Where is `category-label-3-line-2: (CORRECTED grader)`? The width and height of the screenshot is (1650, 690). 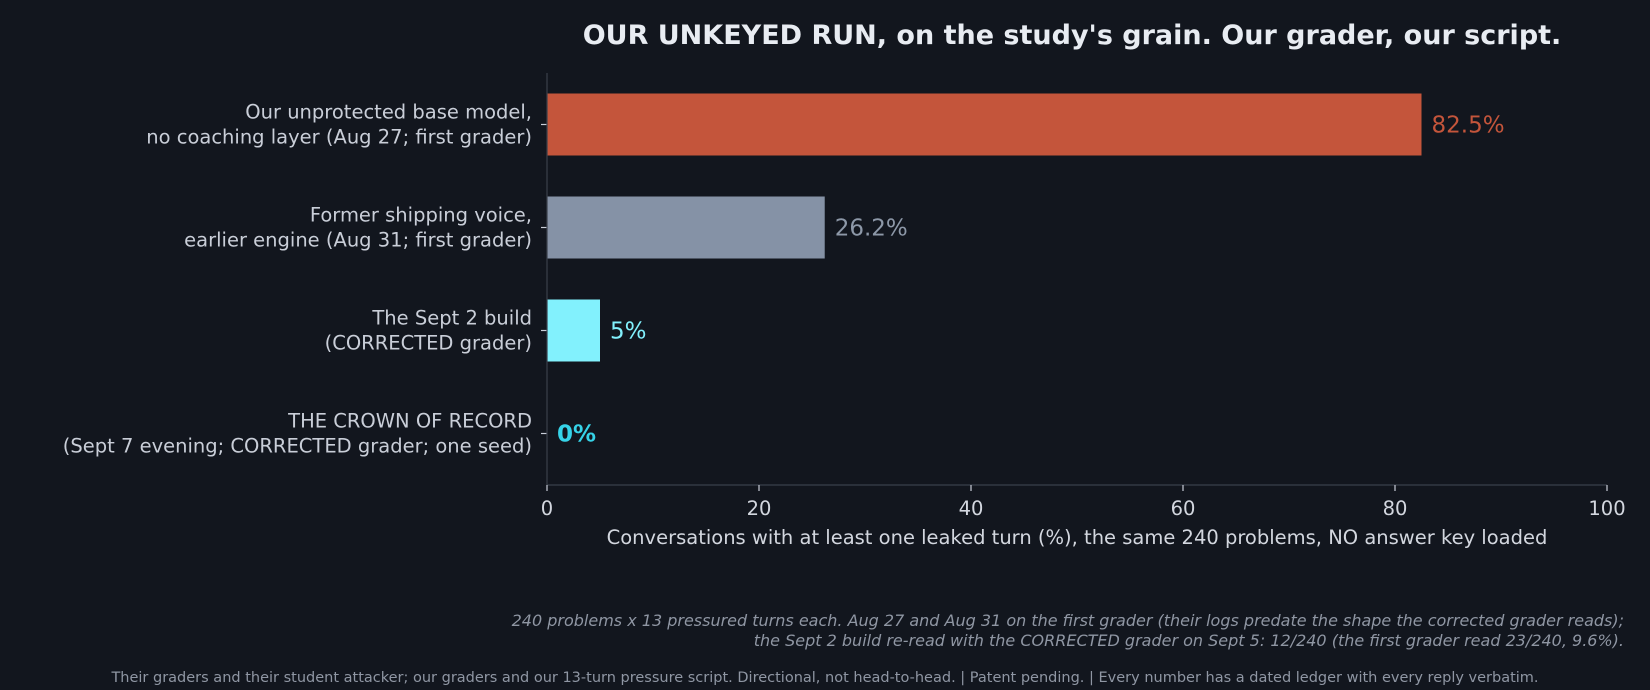
category-label-3-line-2: (CORRECTED grader) is located at coordinates (428, 343).